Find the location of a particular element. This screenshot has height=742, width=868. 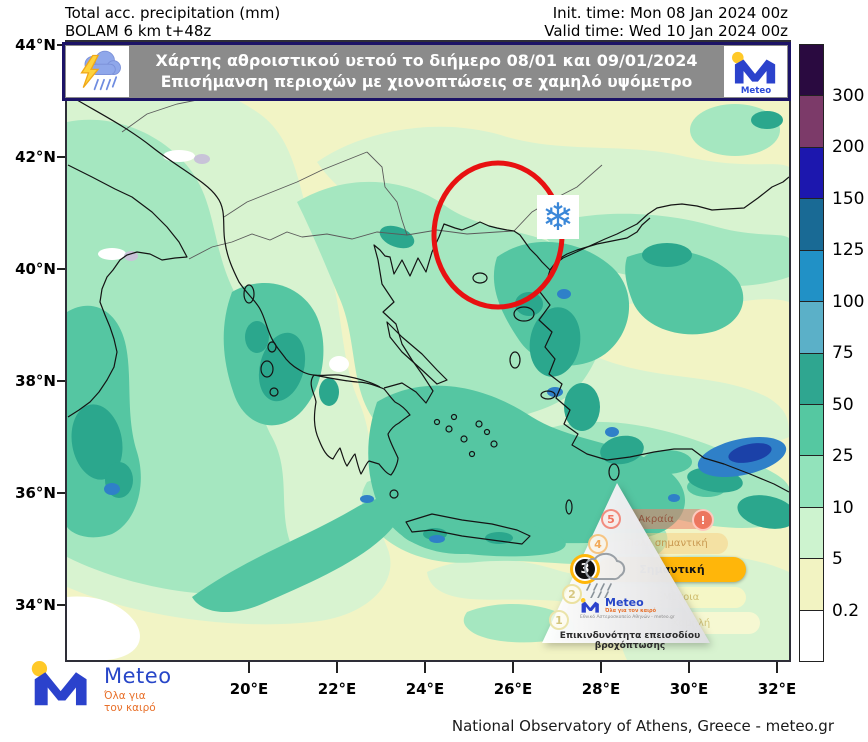

severity-number-4: 4 is located at coordinates (598, 544).